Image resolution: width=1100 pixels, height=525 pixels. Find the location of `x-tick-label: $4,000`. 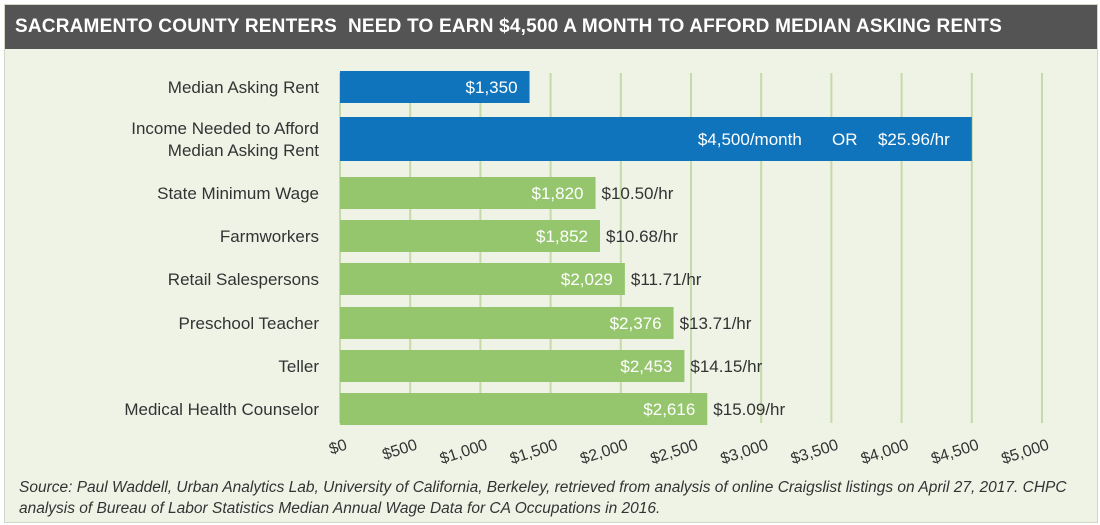

x-tick-label: $4,000 is located at coordinates (885, 452).